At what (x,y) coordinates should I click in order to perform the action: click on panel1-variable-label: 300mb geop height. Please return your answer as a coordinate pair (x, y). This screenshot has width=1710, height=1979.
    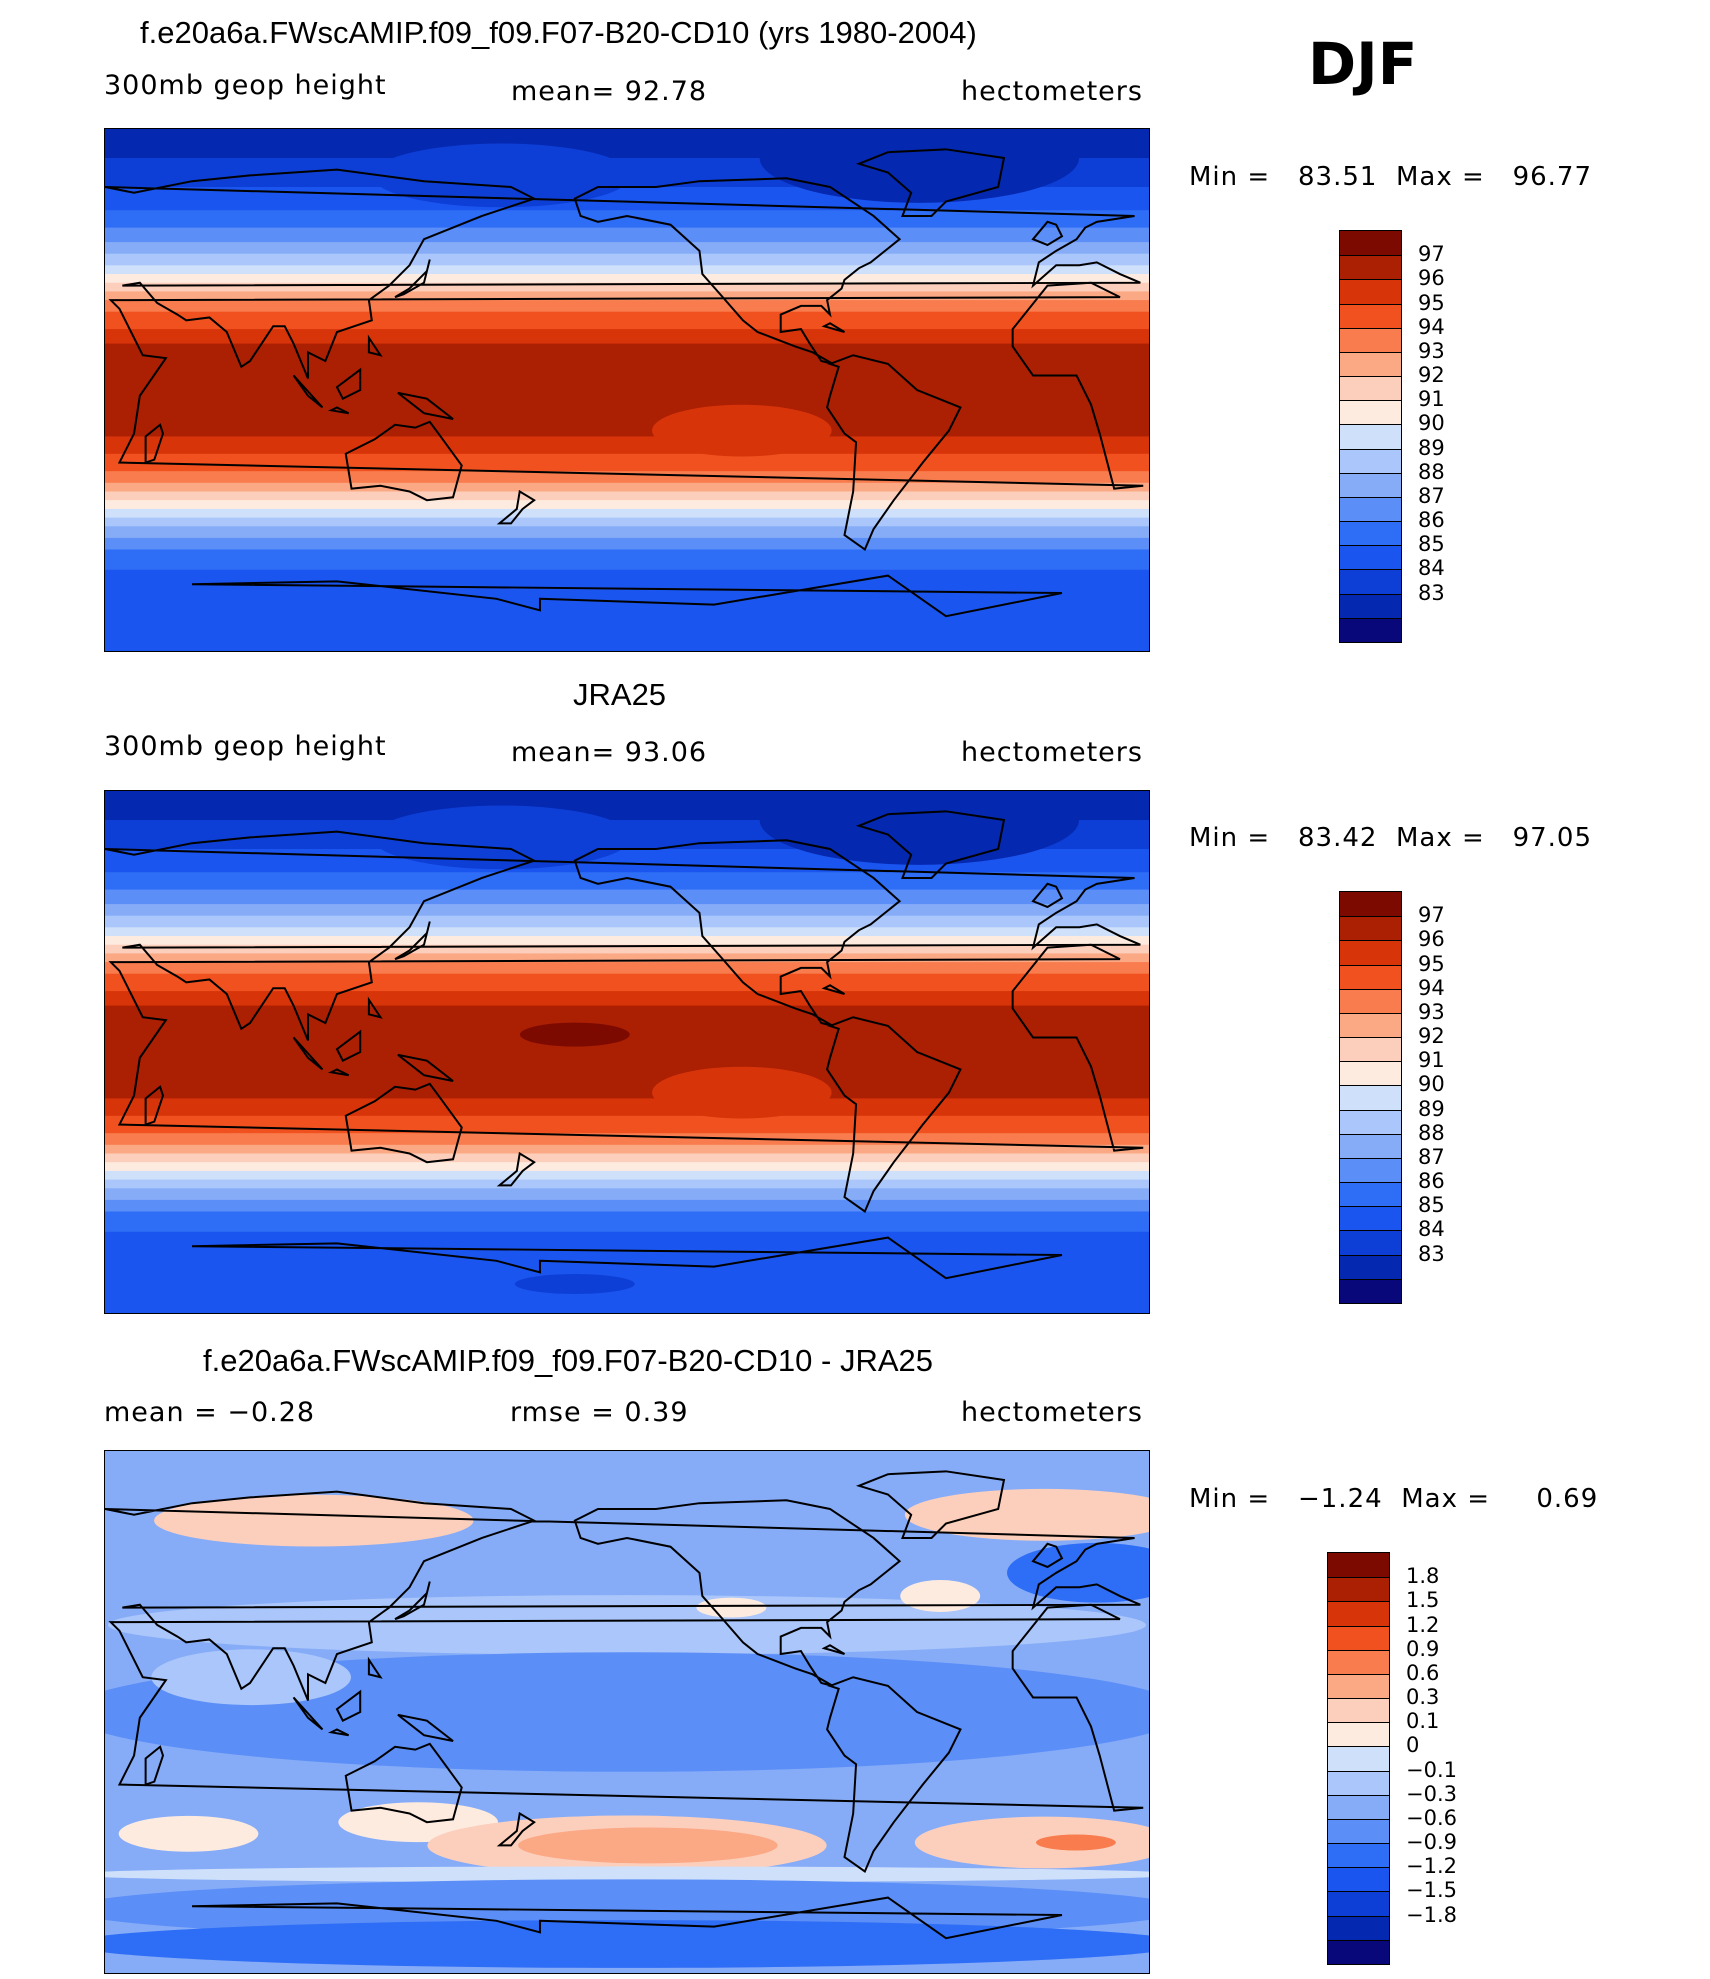
    Looking at the image, I should click on (245, 85).